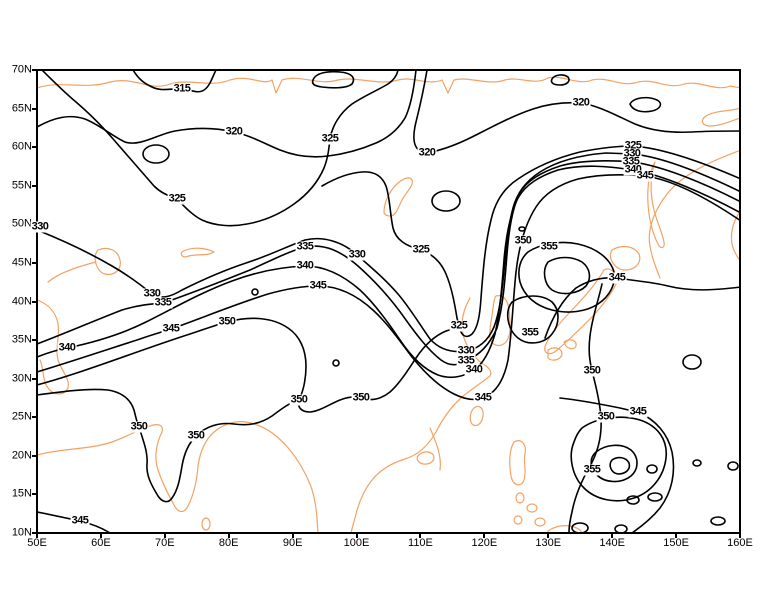 The width and height of the screenshot is (777, 600). Describe the element at coordinates (228, 543) in the screenshot. I see `x-tick-label: 80E` at that location.